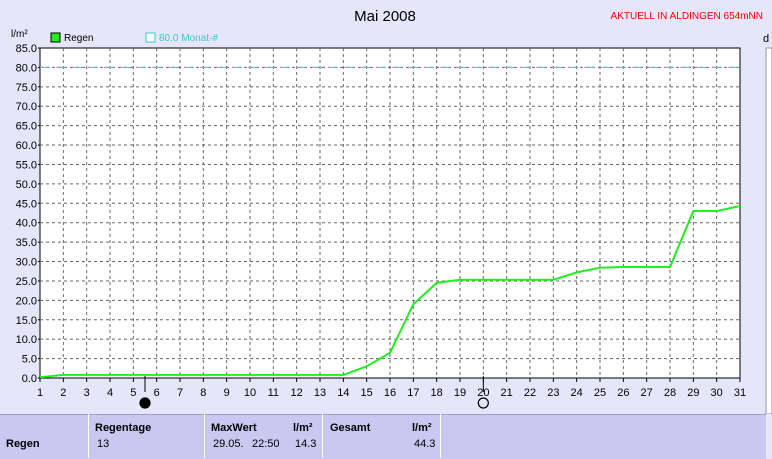  I want to click on x-tick-label: 23, so click(553, 393).